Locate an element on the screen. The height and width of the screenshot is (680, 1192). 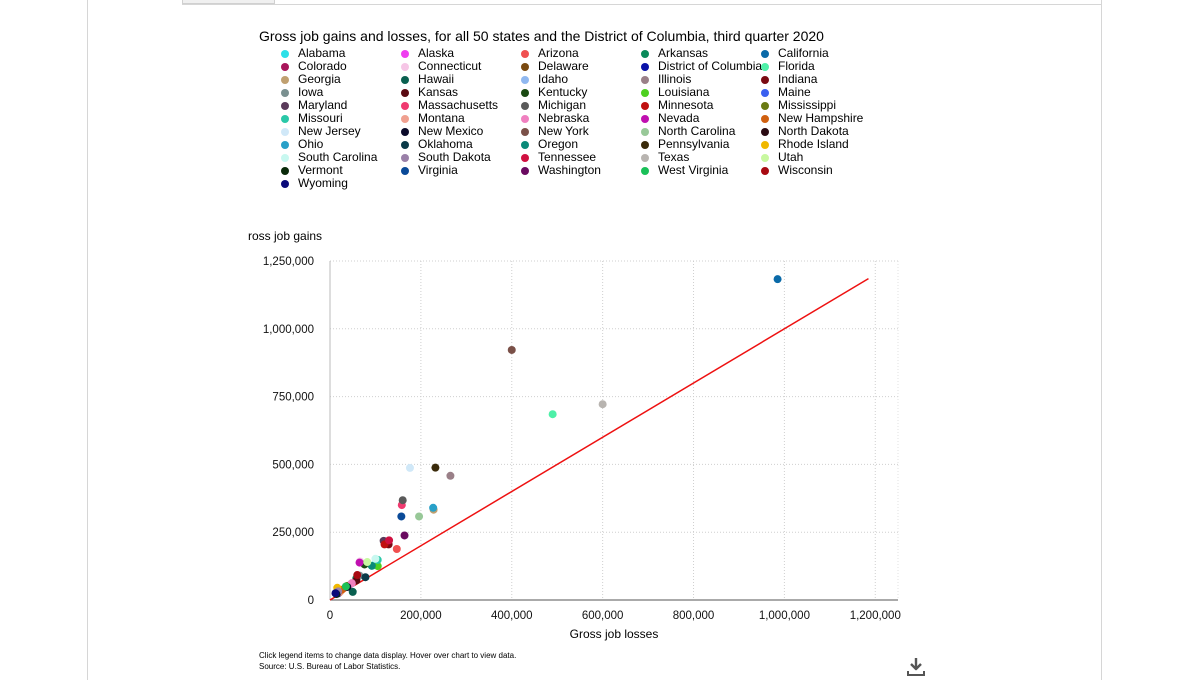
legend-item-missouri: Missouri is located at coordinates (312, 118).